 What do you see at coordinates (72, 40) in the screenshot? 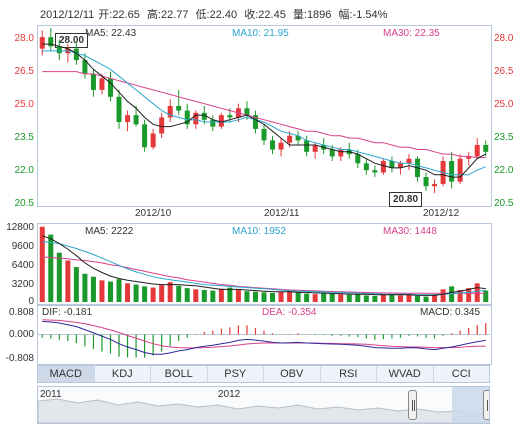
I see `max-price-flag: 28.00` at bounding box center [72, 40].